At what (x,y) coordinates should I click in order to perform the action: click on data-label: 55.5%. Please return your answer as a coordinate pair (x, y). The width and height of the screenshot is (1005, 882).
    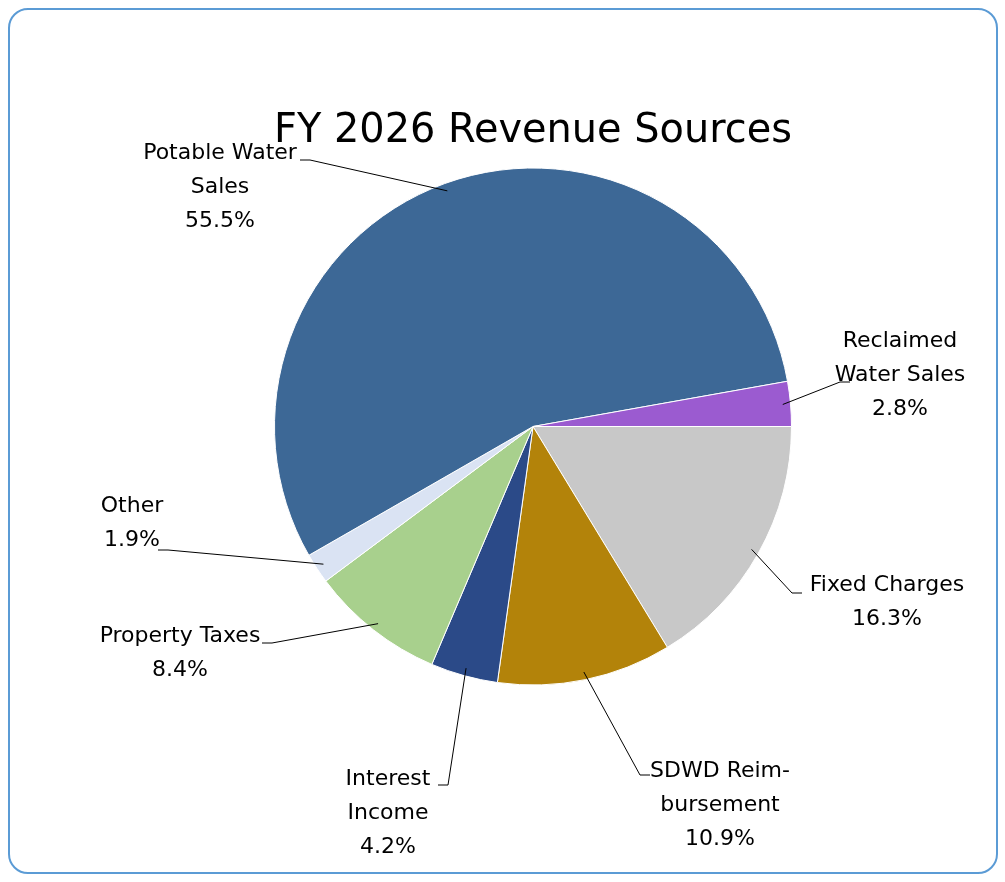
    Looking at the image, I should click on (220, 219).